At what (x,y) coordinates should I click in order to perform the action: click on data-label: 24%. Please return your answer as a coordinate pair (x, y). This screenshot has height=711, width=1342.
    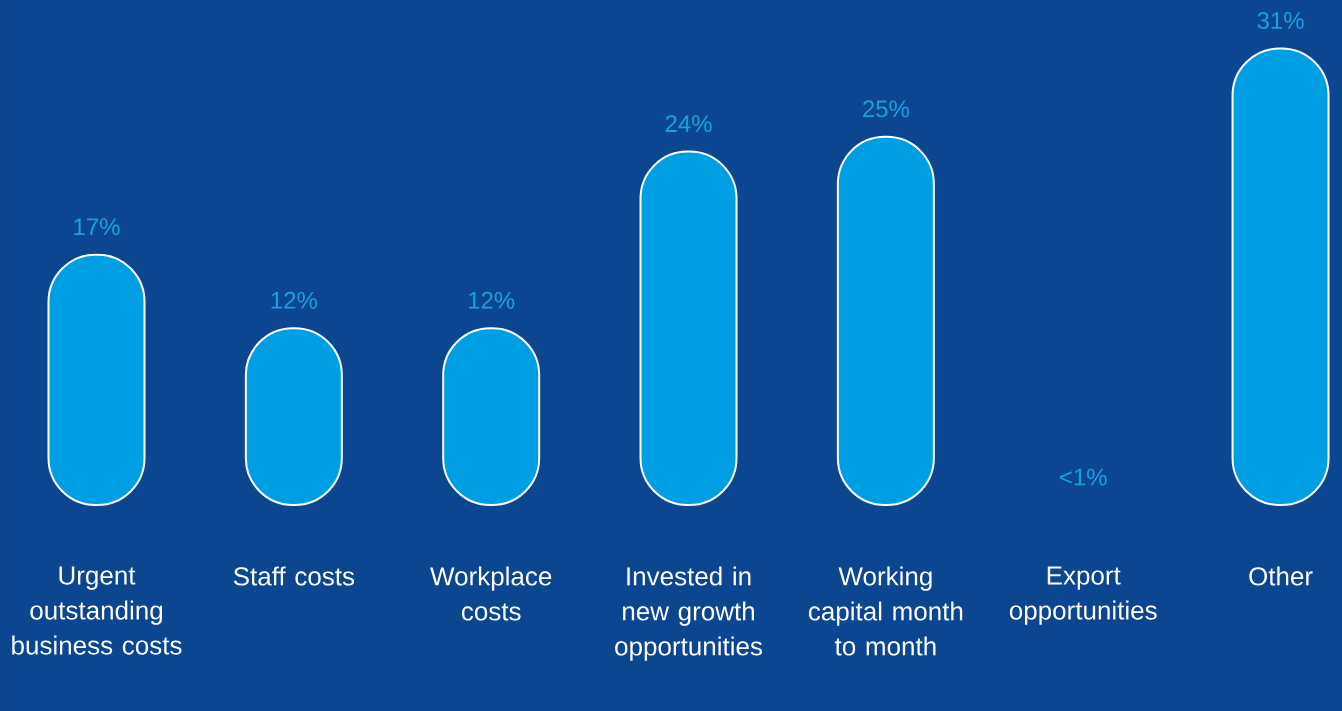
    Looking at the image, I should click on (688, 124).